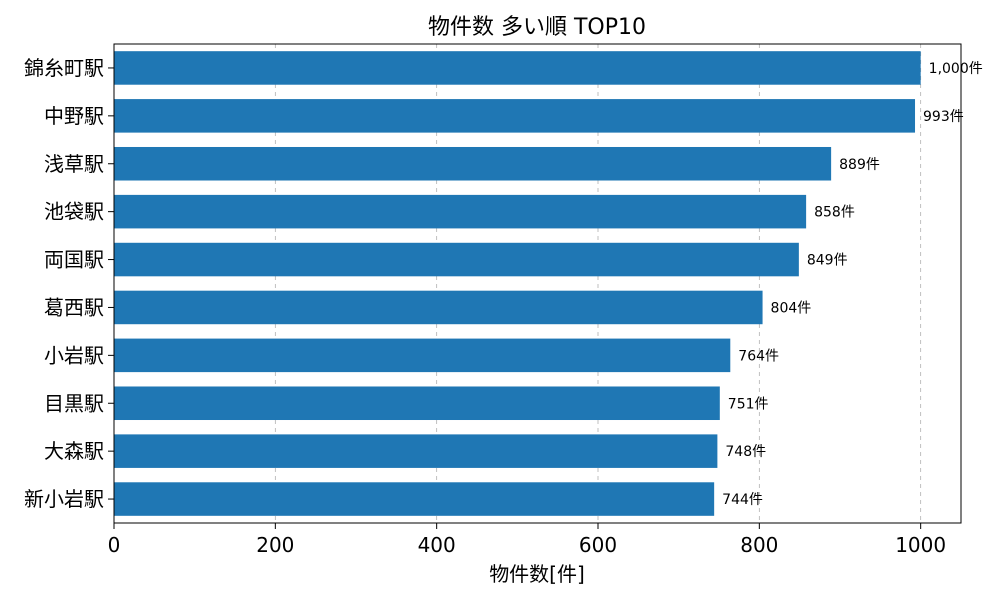 The image size is (1000, 604). What do you see at coordinates (537, 574) in the screenshot?
I see `x-axis-label: 物件数[件]` at bounding box center [537, 574].